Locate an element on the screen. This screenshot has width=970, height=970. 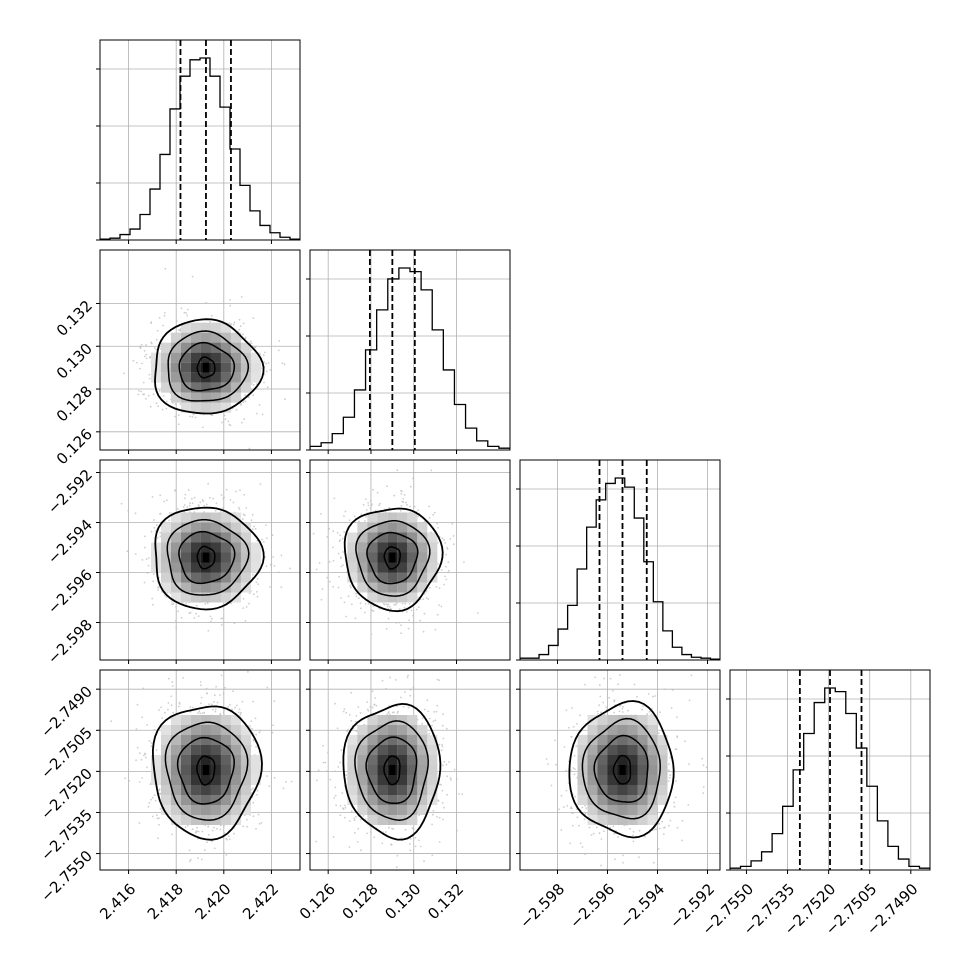
panel-2-0: −2.598−2.596−2.594−2.592 is located at coordinates (172, 563).